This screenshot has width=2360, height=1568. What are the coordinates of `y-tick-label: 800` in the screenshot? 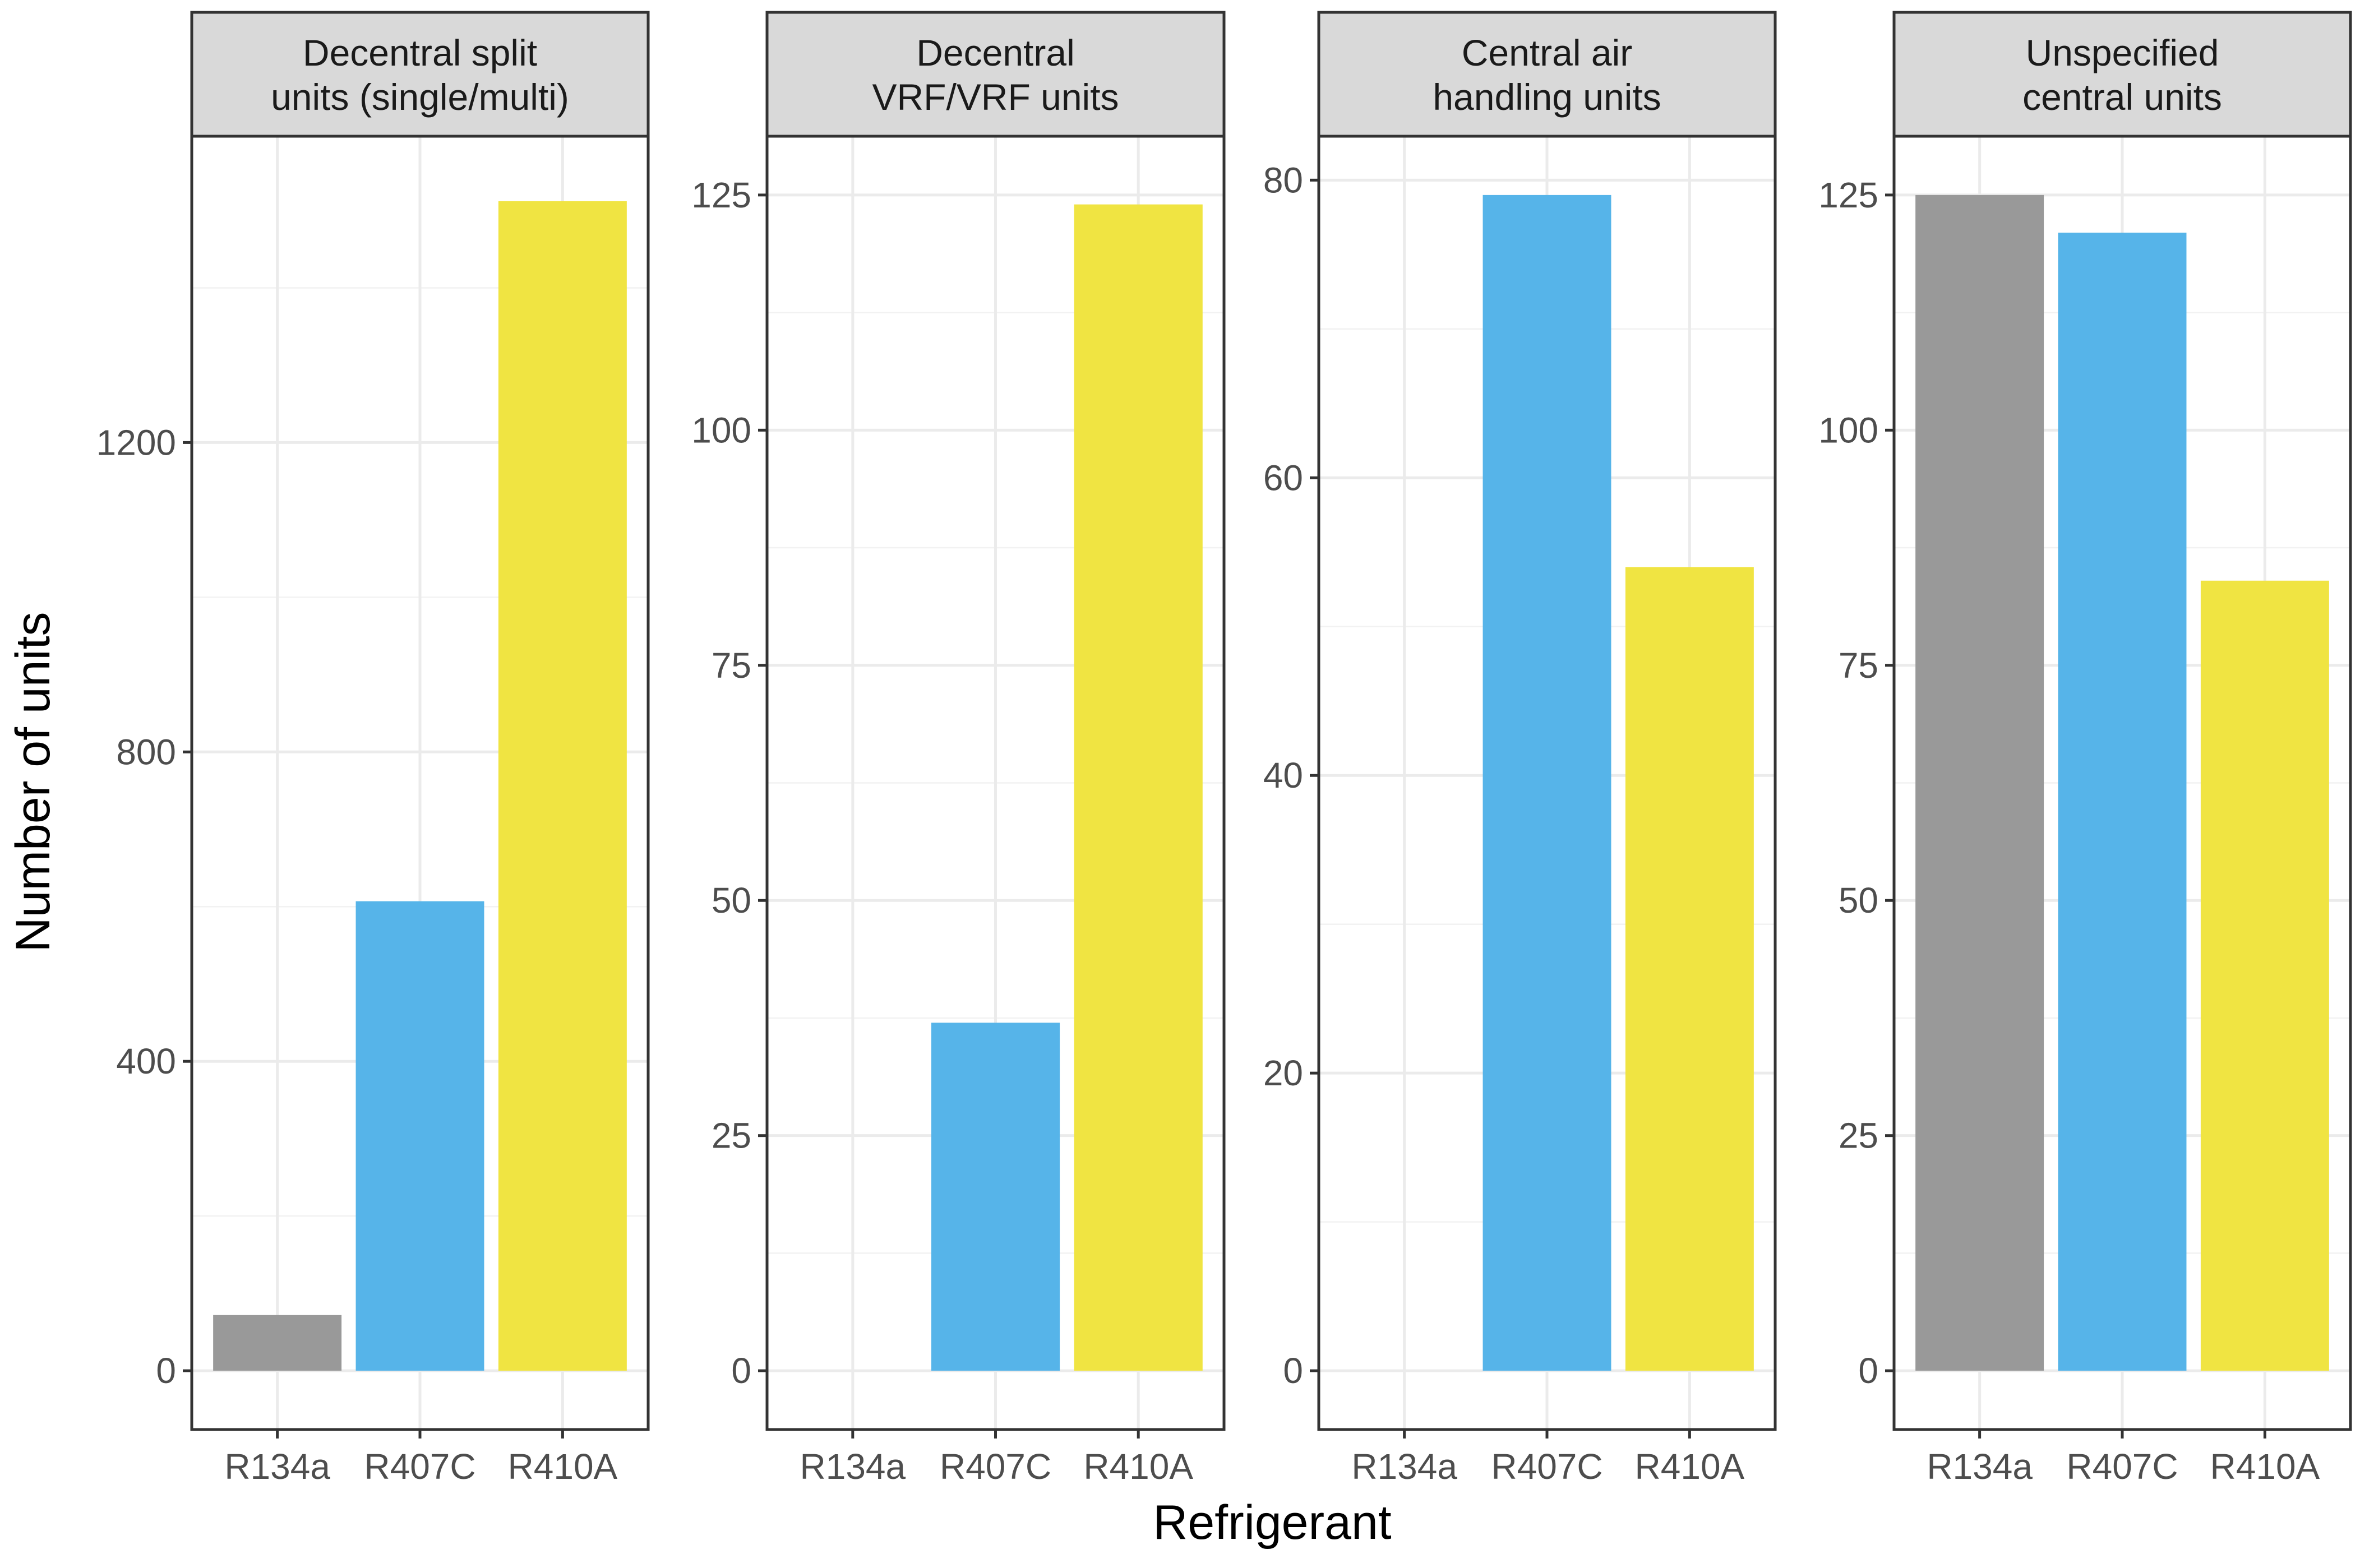 It's located at (146, 752).